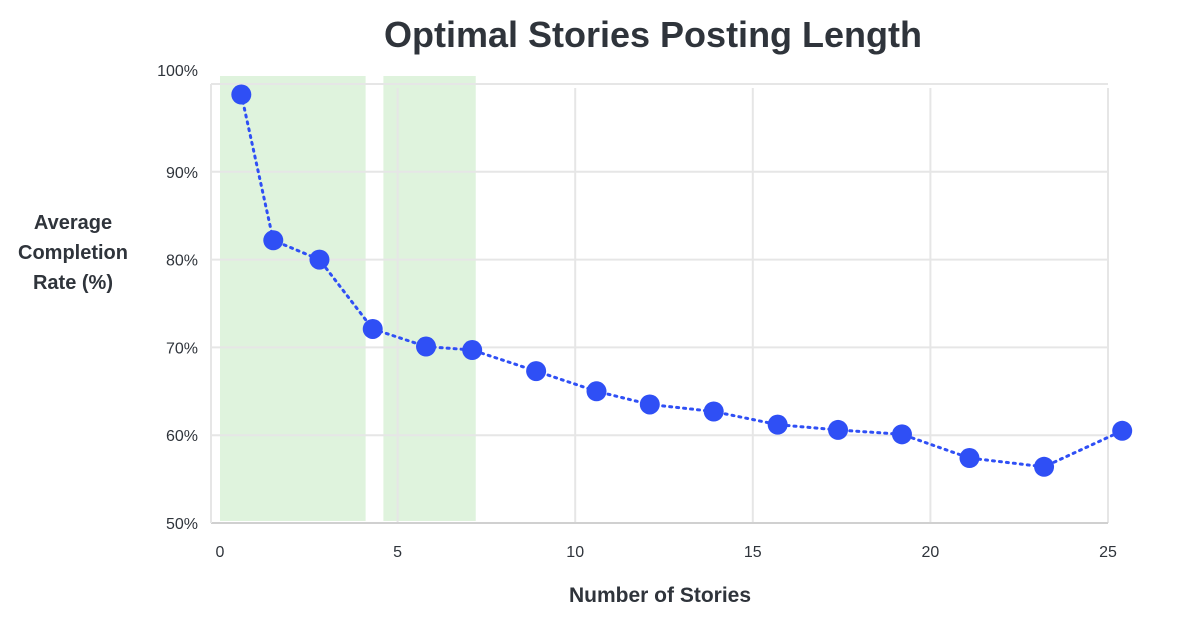 The image size is (1200, 628). I want to click on x-tick-label-5: 25, so click(1108, 552).